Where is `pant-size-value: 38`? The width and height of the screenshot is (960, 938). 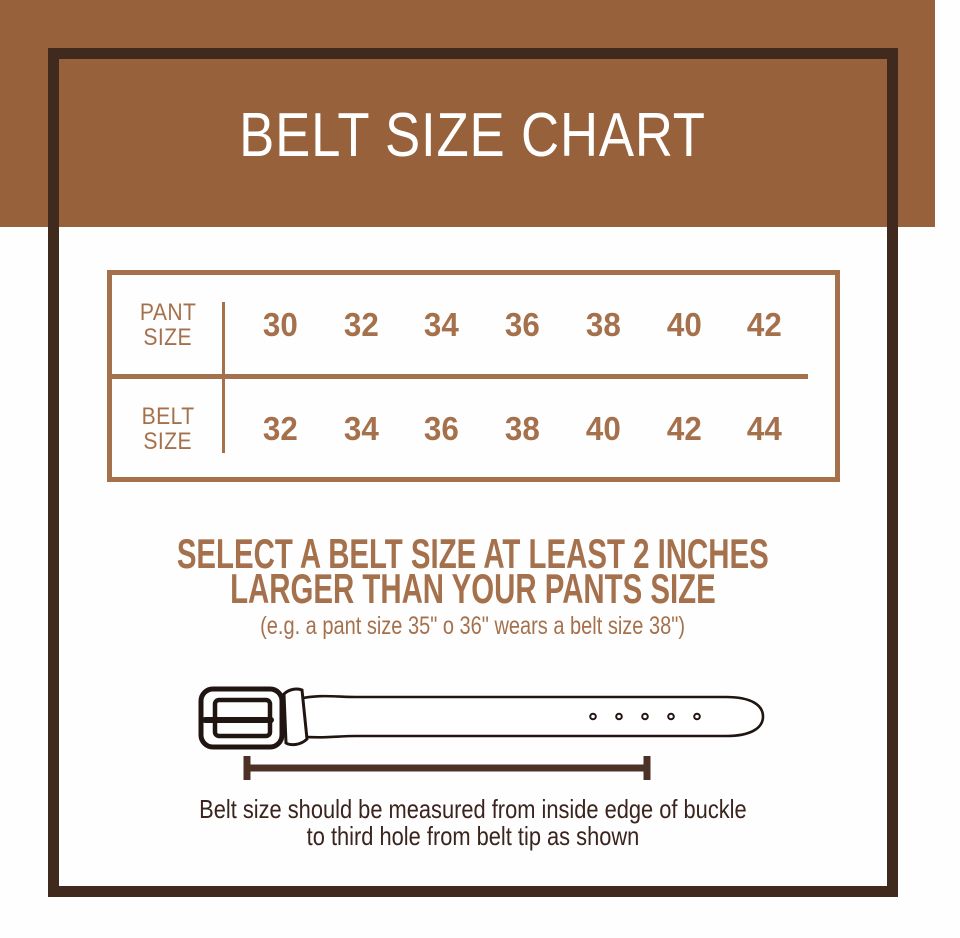 pant-size-value: 38 is located at coordinates (603, 324).